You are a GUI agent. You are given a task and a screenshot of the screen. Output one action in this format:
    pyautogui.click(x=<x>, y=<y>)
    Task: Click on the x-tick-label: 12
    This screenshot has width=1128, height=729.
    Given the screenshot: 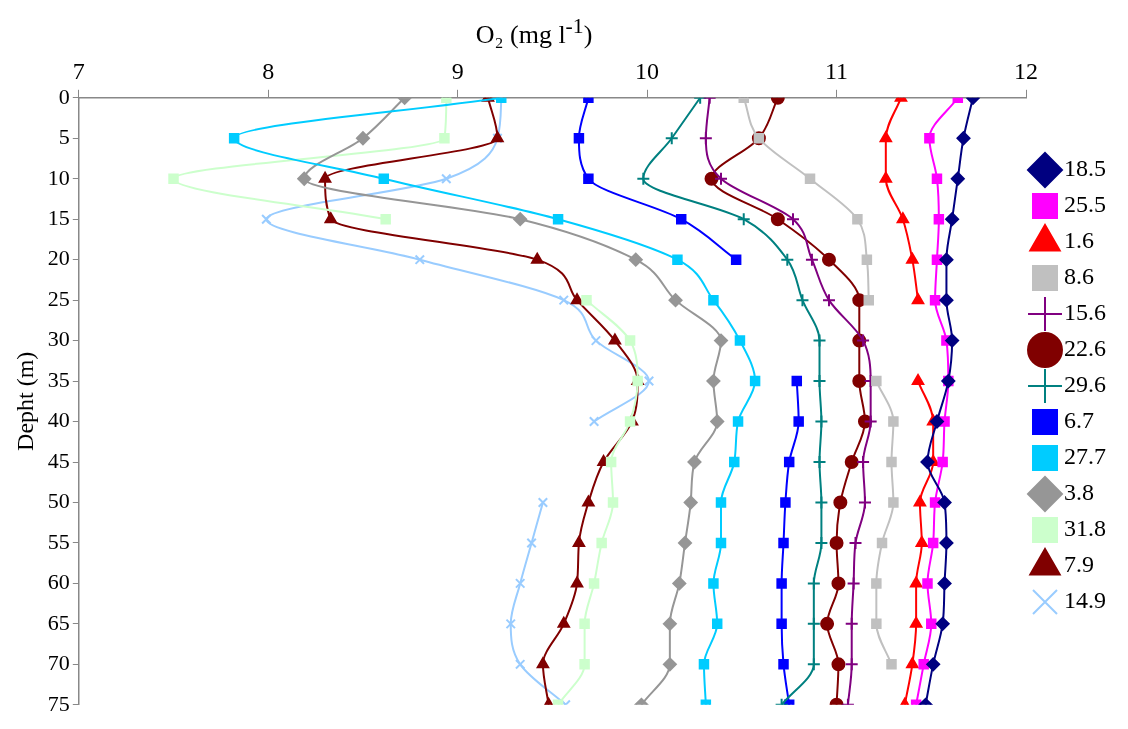 What is the action you would take?
    pyautogui.click(x=1026, y=70)
    